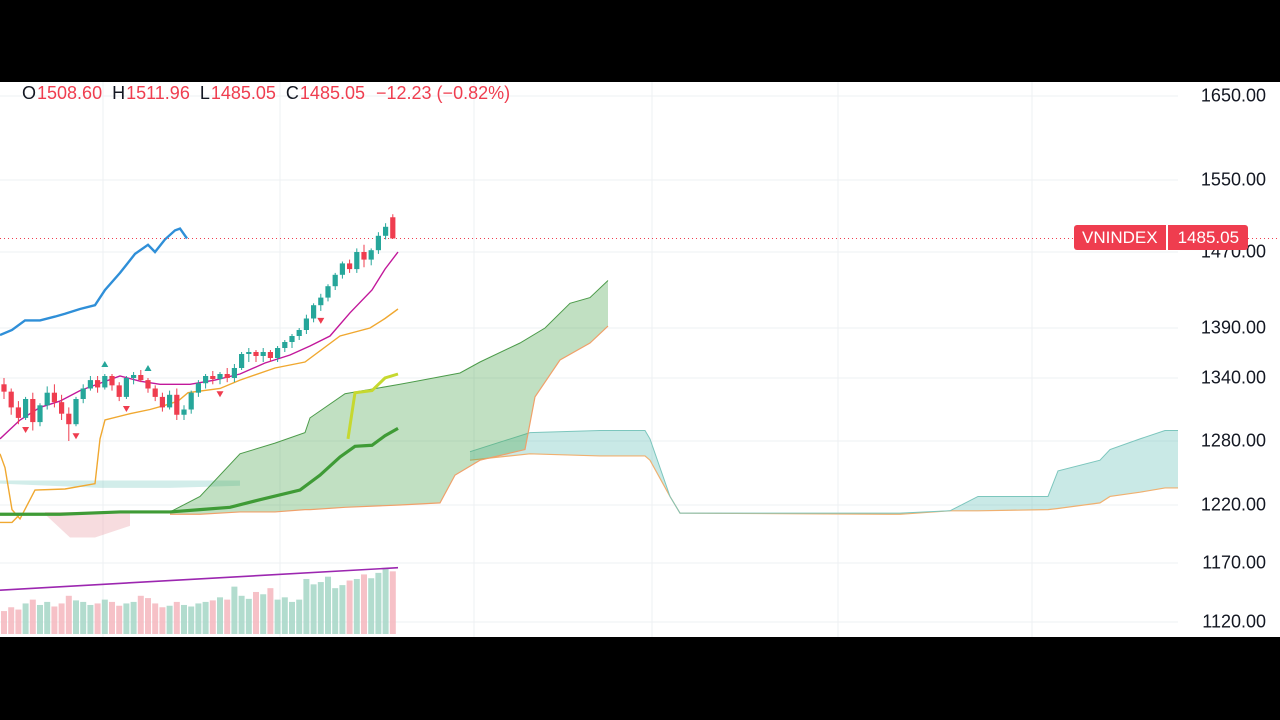 This screenshot has width=1280, height=720. Describe the element at coordinates (87, 524) in the screenshot. I see `past-cloud-red` at that location.